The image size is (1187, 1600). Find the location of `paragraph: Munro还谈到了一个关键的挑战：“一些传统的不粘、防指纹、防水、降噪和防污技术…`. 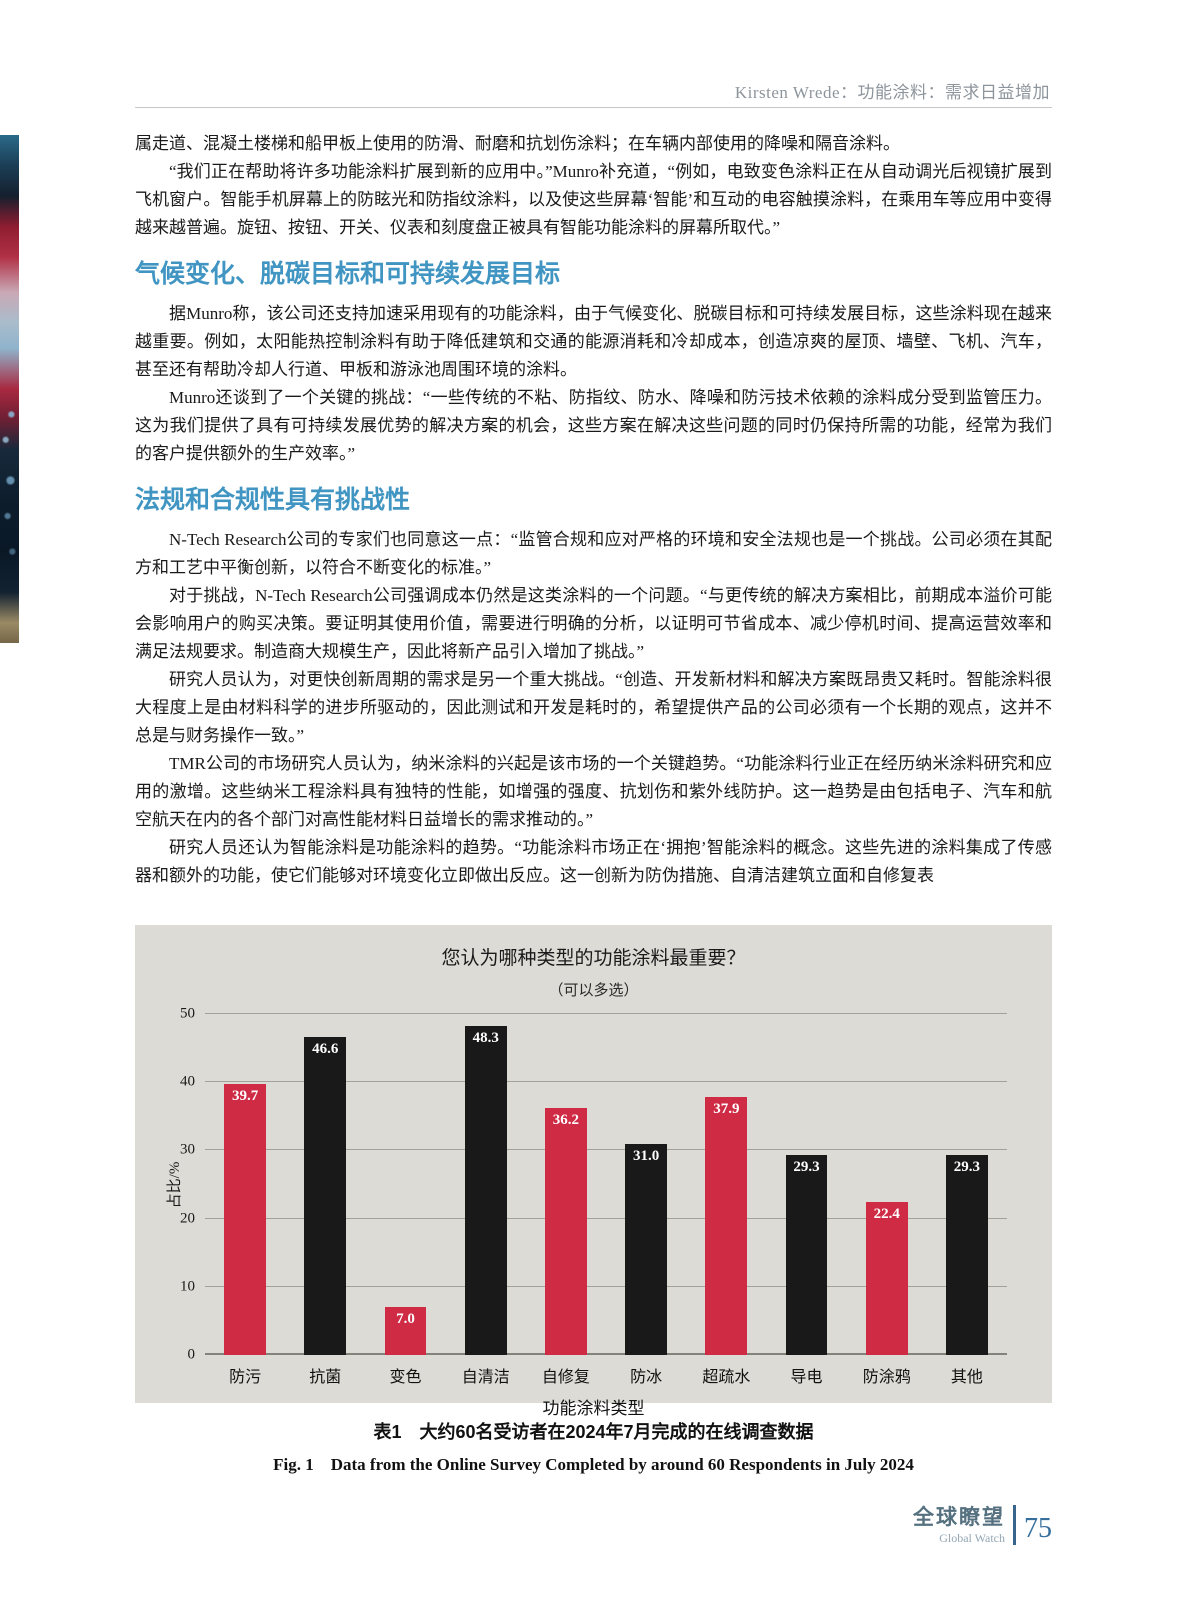

paragraph: Munro还谈到了一个关键的挑战：“一些传统的不粘、防指纹、防水、降噪和防污技术… is located at coordinates (593, 425).